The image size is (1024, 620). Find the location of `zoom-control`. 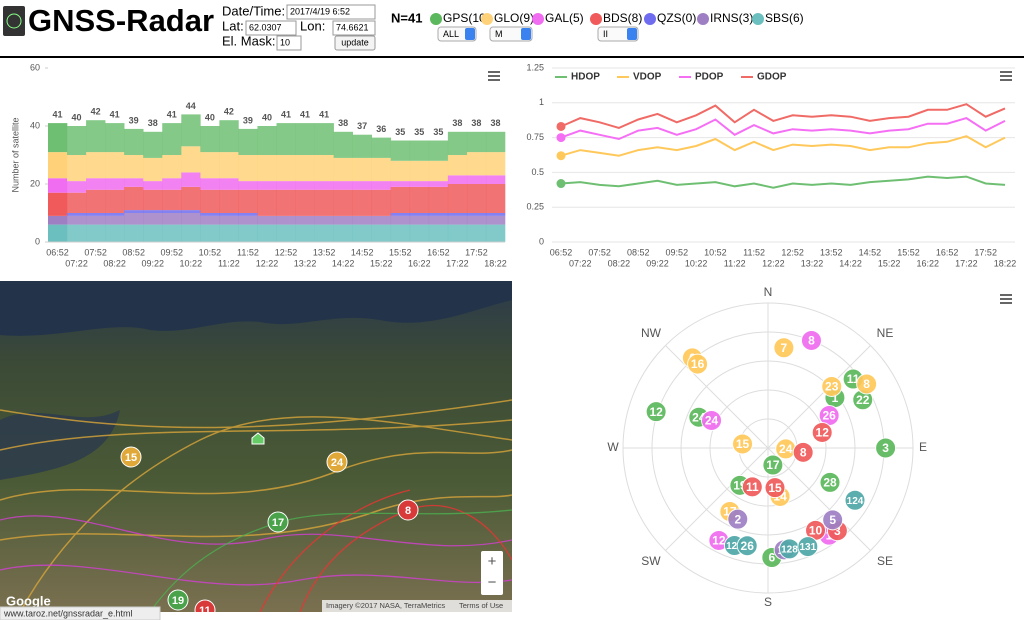

zoom-control is located at coordinates (492, 573).